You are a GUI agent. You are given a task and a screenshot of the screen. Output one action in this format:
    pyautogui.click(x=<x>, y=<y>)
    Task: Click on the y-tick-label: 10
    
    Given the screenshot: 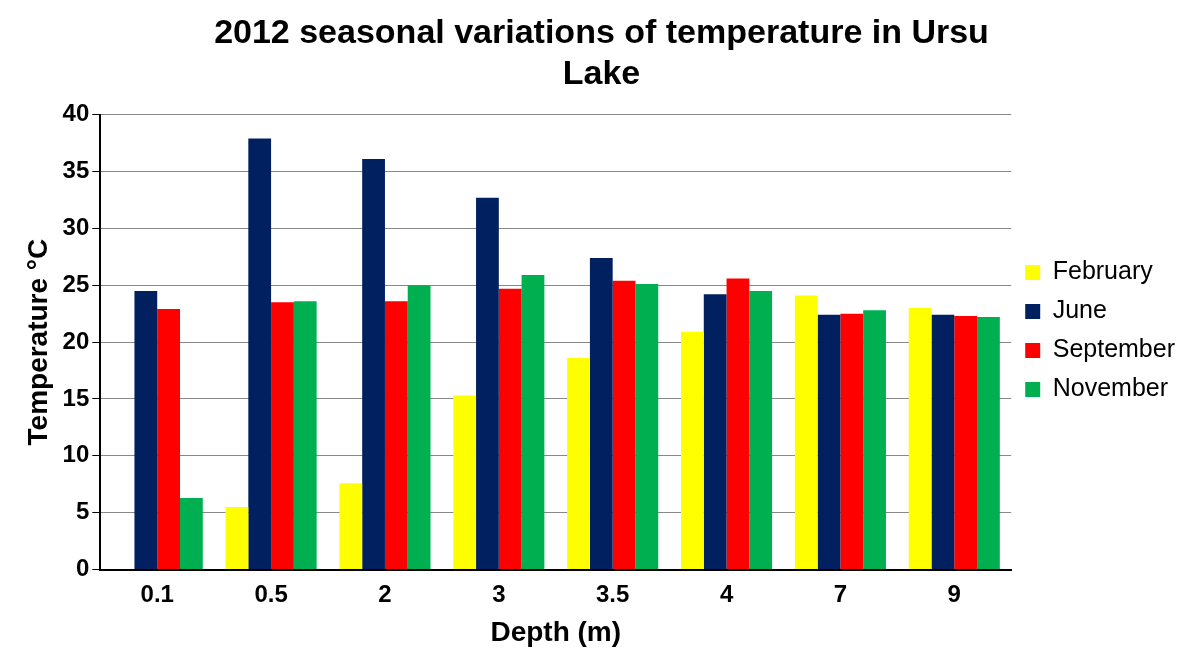 What is the action you would take?
    pyautogui.click(x=76, y=454)
    